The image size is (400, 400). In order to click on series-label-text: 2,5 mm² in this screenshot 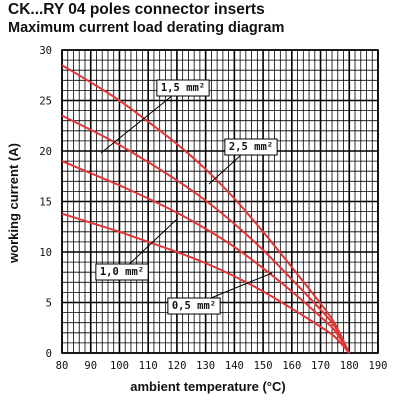, I will do `click(251, 147)`.